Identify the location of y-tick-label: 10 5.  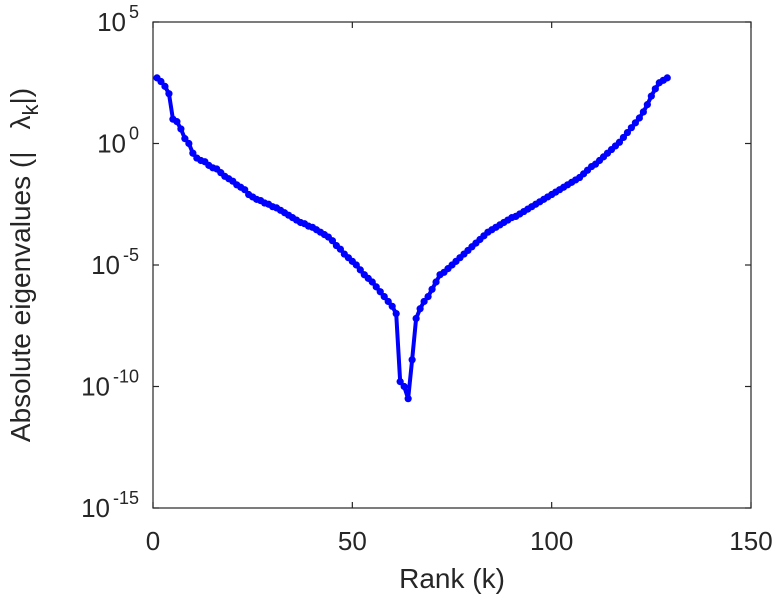
(118, 19).